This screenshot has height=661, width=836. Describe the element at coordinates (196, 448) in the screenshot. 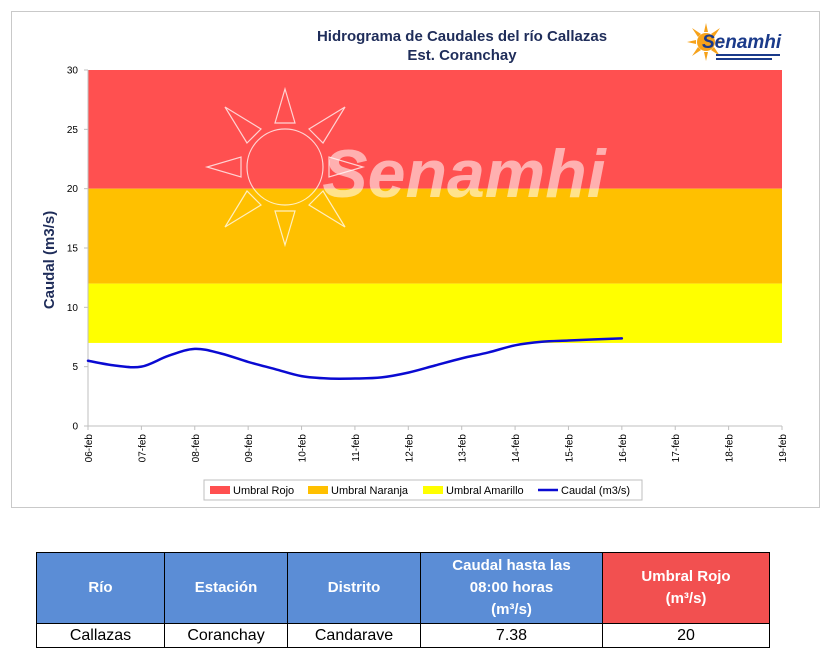

I see `x-tick-label: 08-feb` at that location.